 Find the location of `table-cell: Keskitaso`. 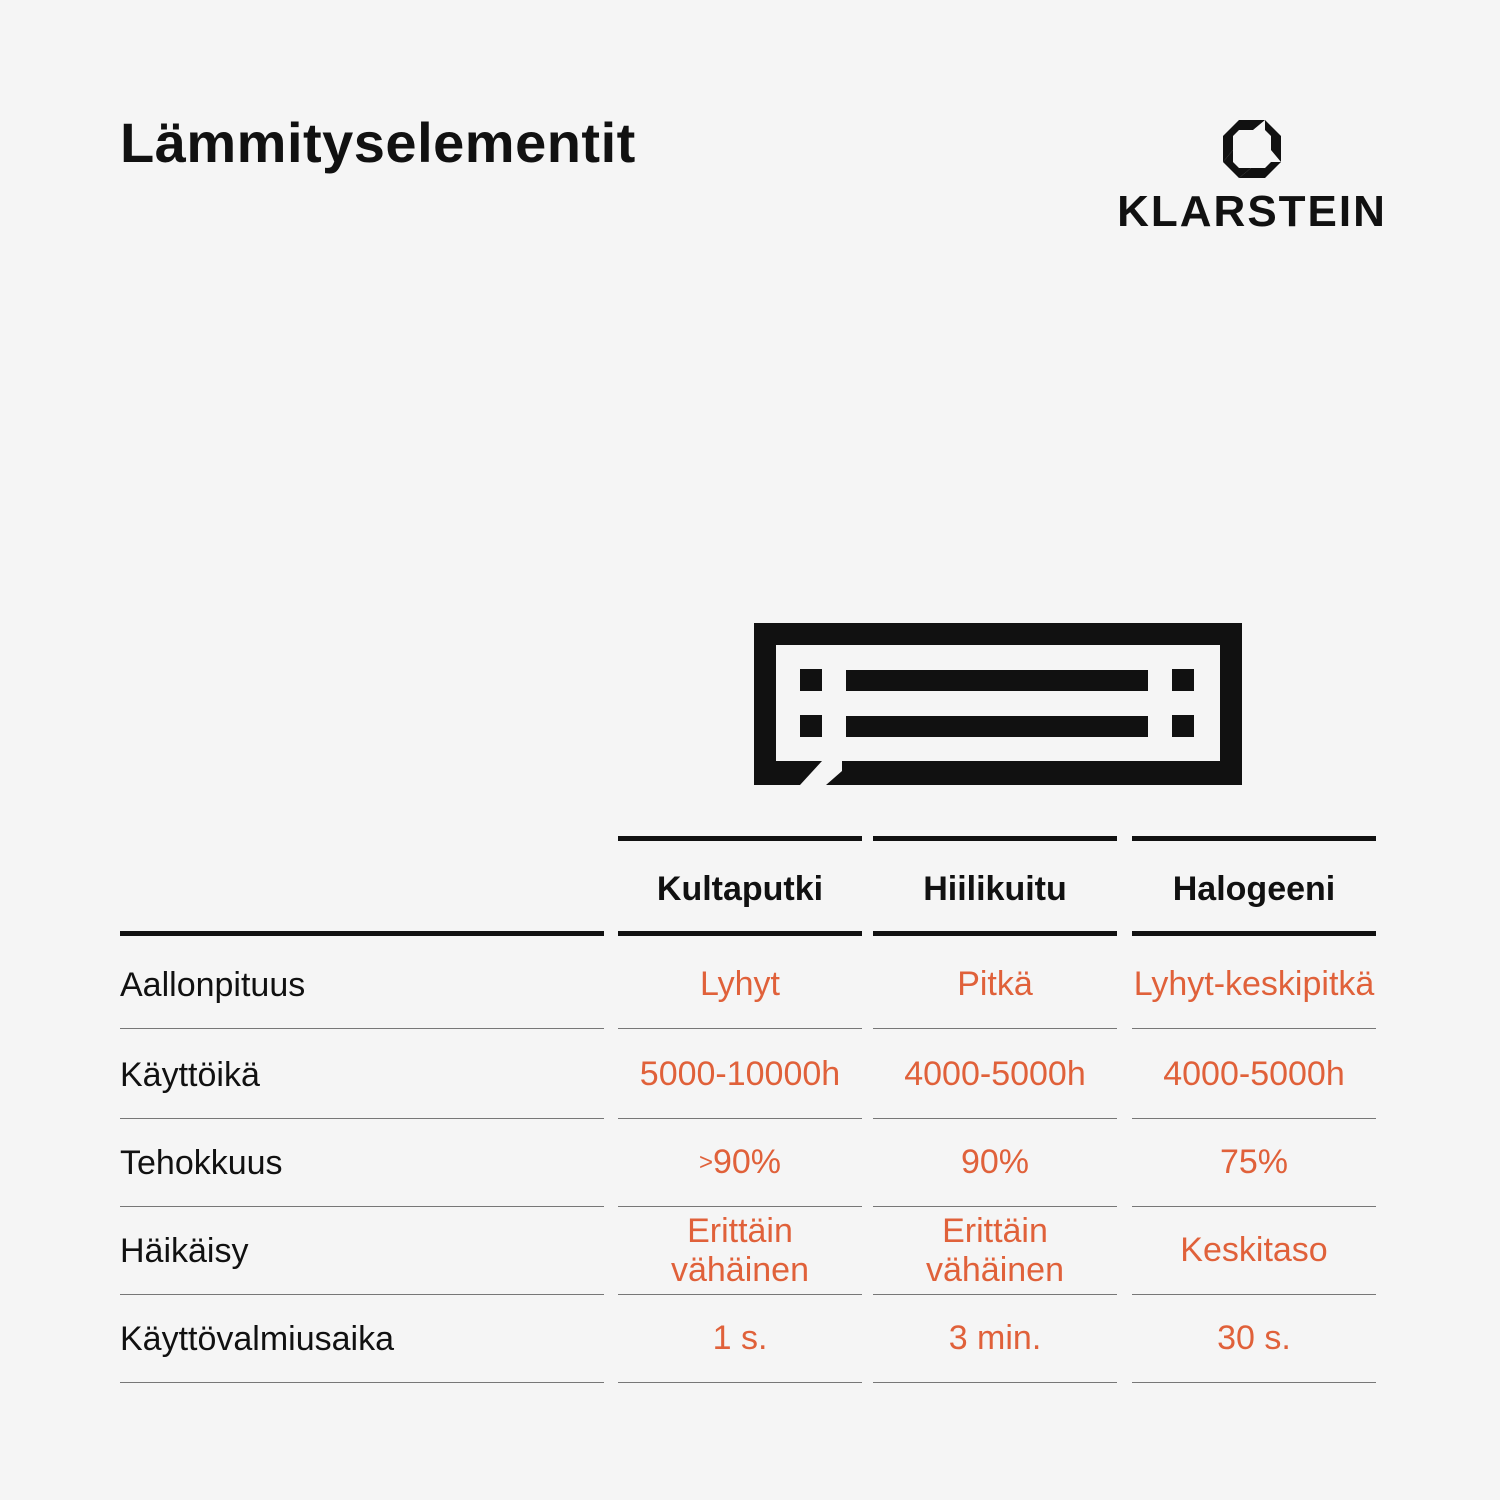

table-cell: Keskitaso is located at coordinates (1254, 1250).